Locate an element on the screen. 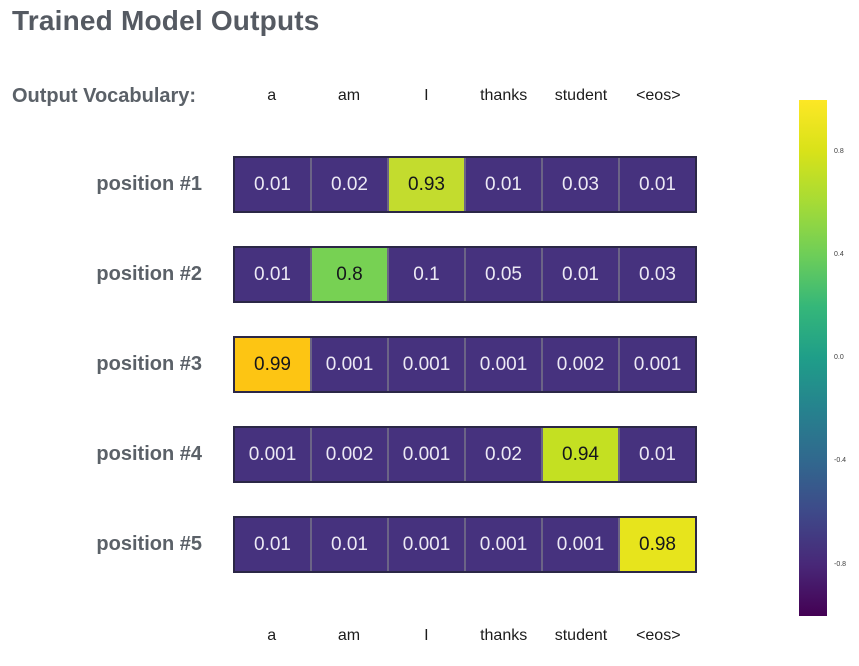  colorbar-tick-label: 0.4 is located at coordinates (839, 254).